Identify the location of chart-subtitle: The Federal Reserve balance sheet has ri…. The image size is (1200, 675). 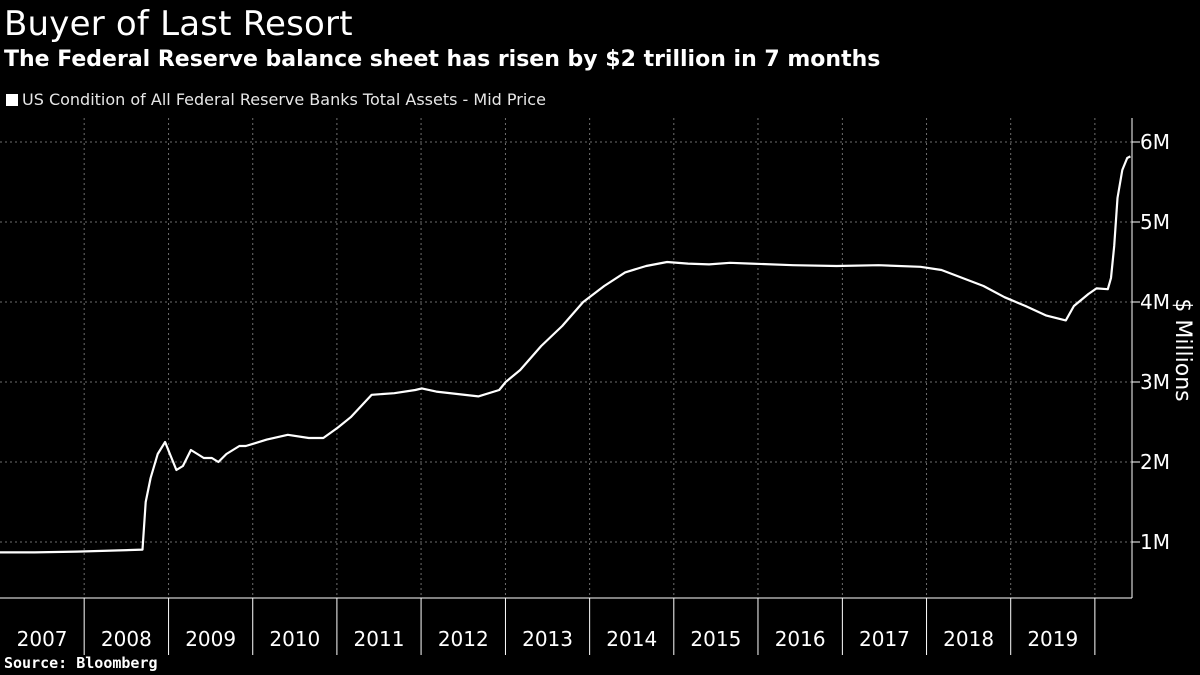
(442, 59).